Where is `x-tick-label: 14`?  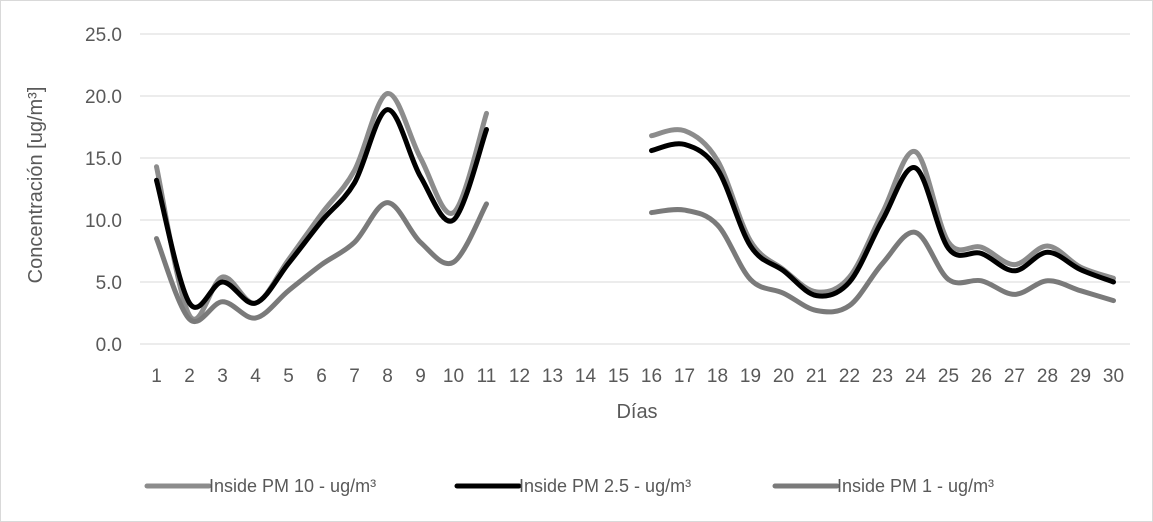 x-tick-label: 14 is located at coordinates (586, 376).